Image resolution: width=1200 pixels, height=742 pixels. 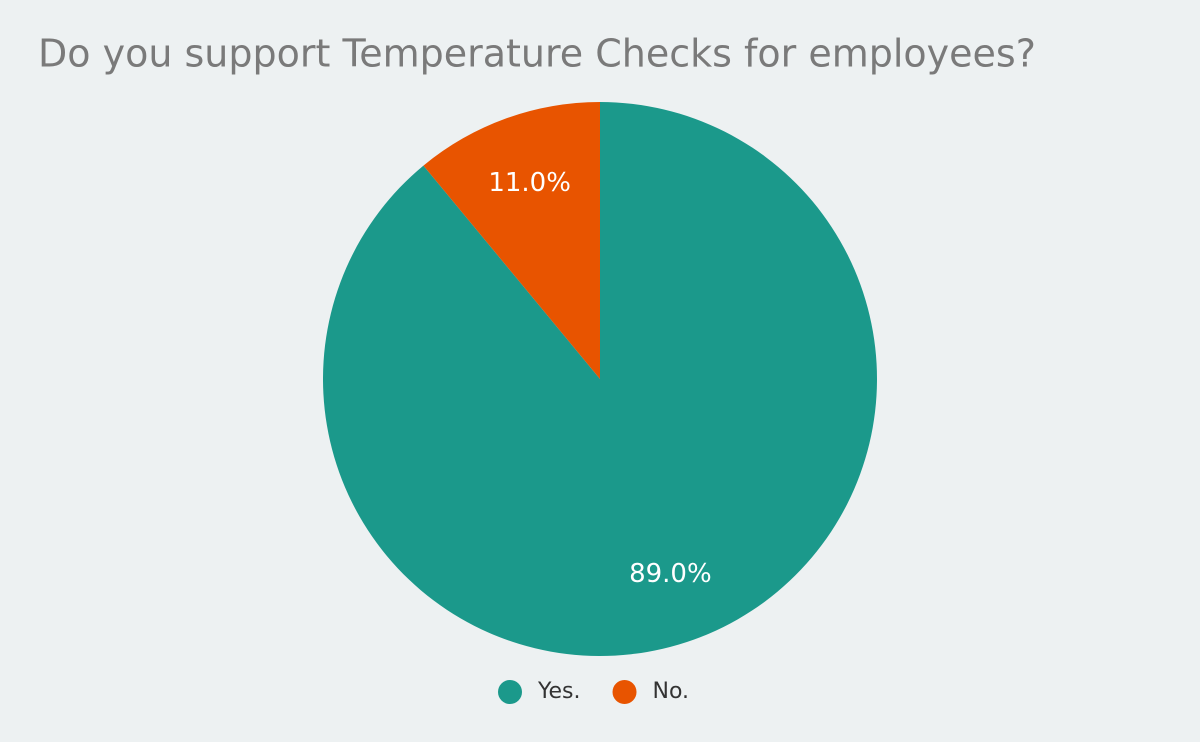 What do you see at coordinates (559, 691) in the screenshot?
I see `legend-label: Yes.` at bounding box center [559, 691].